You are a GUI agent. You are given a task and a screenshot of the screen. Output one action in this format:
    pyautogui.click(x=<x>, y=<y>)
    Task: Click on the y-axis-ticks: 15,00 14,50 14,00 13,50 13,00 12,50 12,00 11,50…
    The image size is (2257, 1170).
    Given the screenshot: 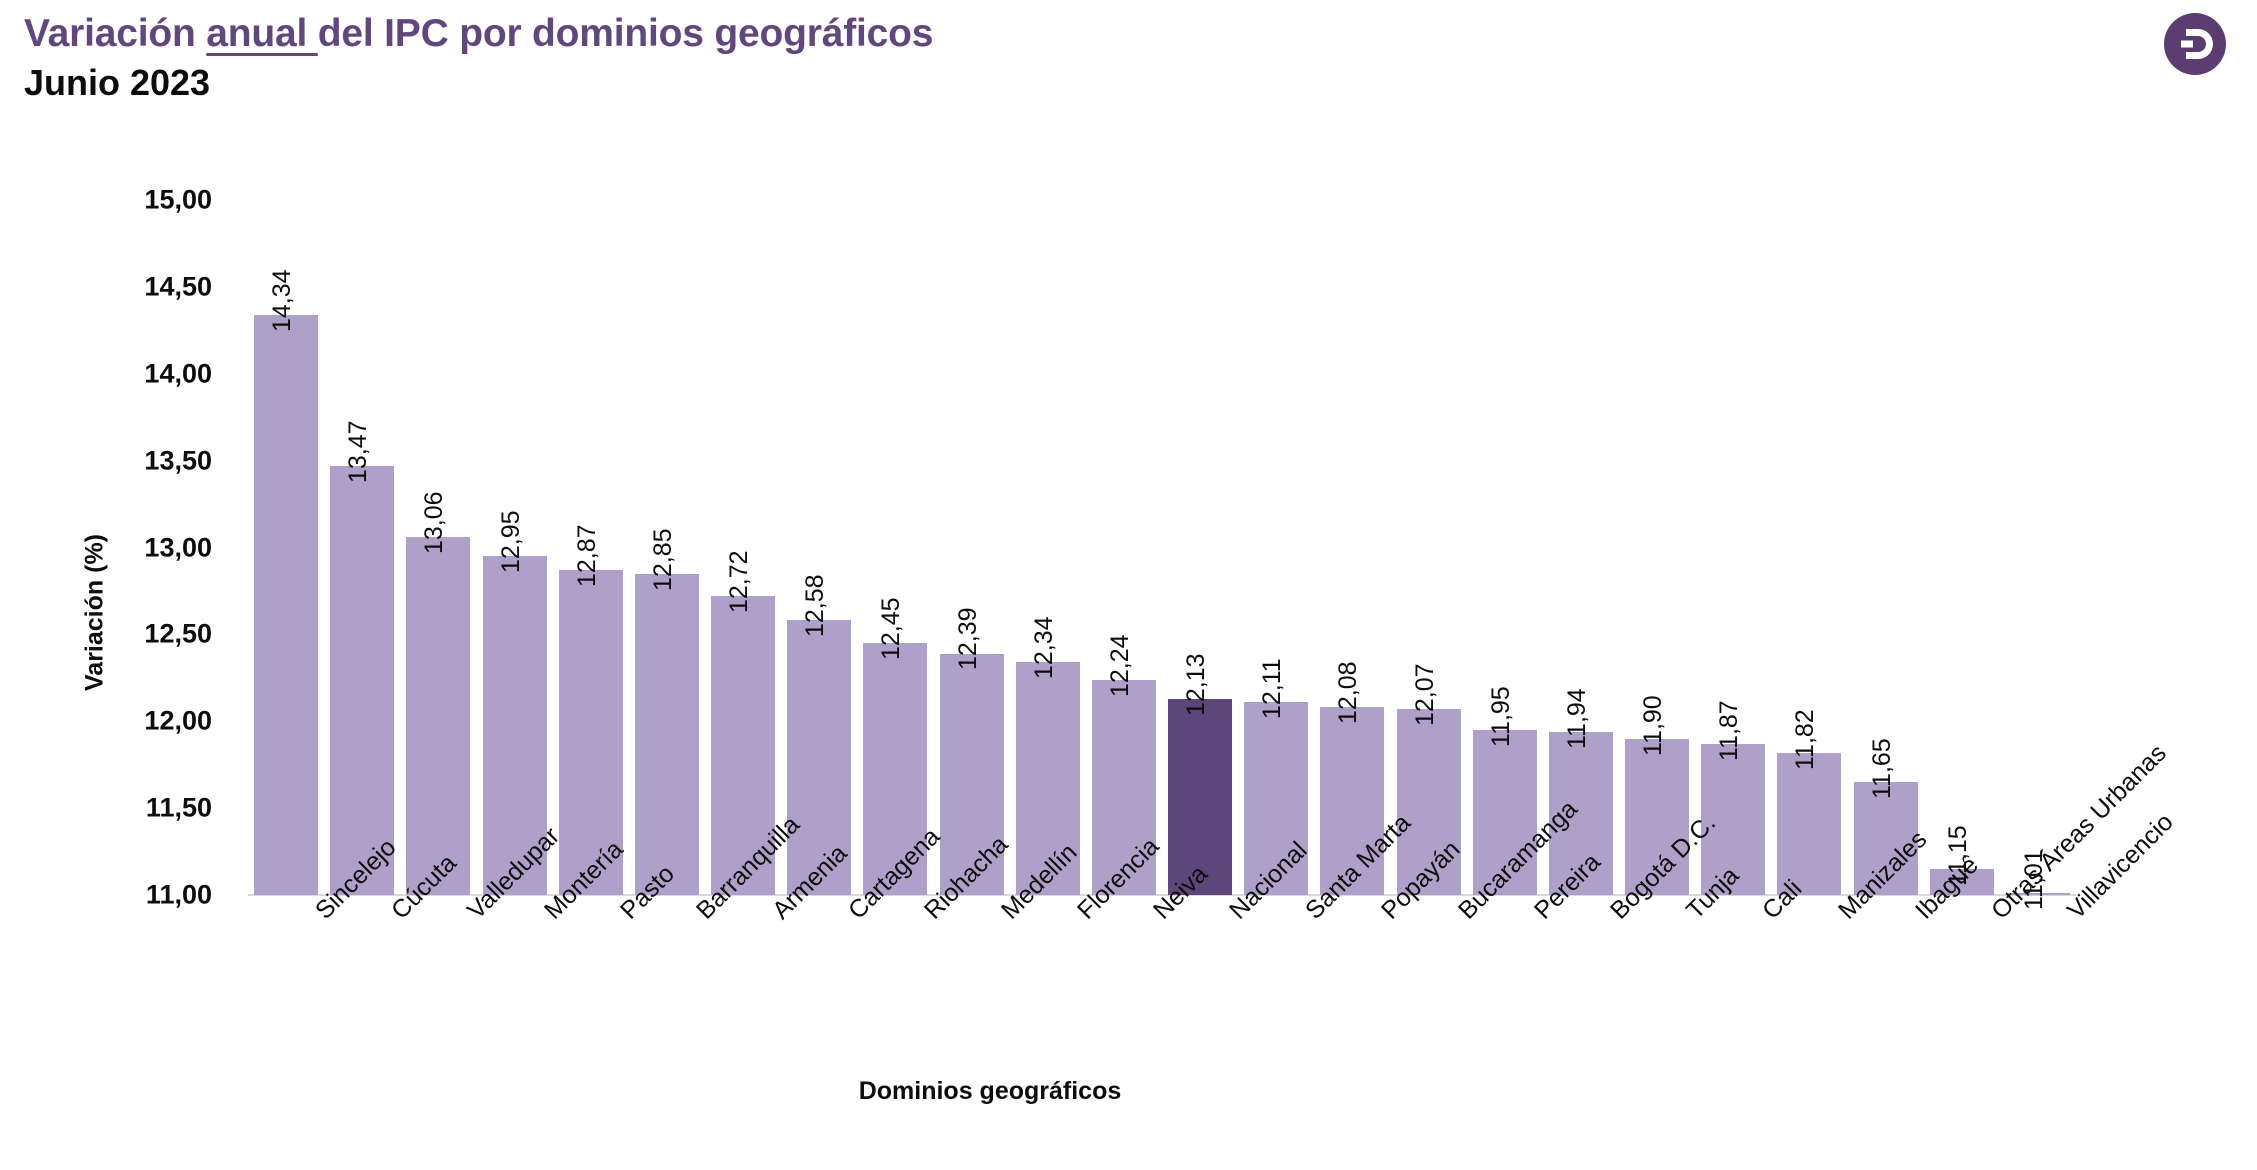 What is the action you would take?
    pyautogui.click(x=115, y=585)
    